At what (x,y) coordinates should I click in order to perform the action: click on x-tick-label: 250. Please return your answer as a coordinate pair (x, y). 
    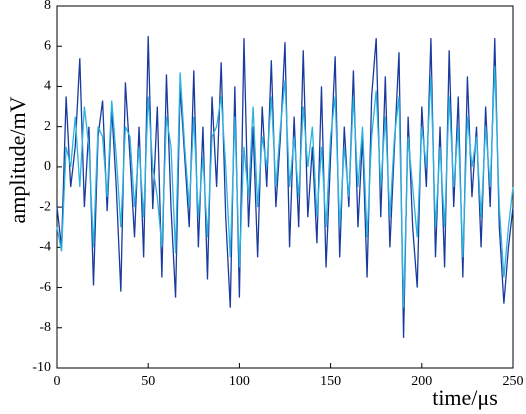
    Looking at the image, I should click on (513, 381).